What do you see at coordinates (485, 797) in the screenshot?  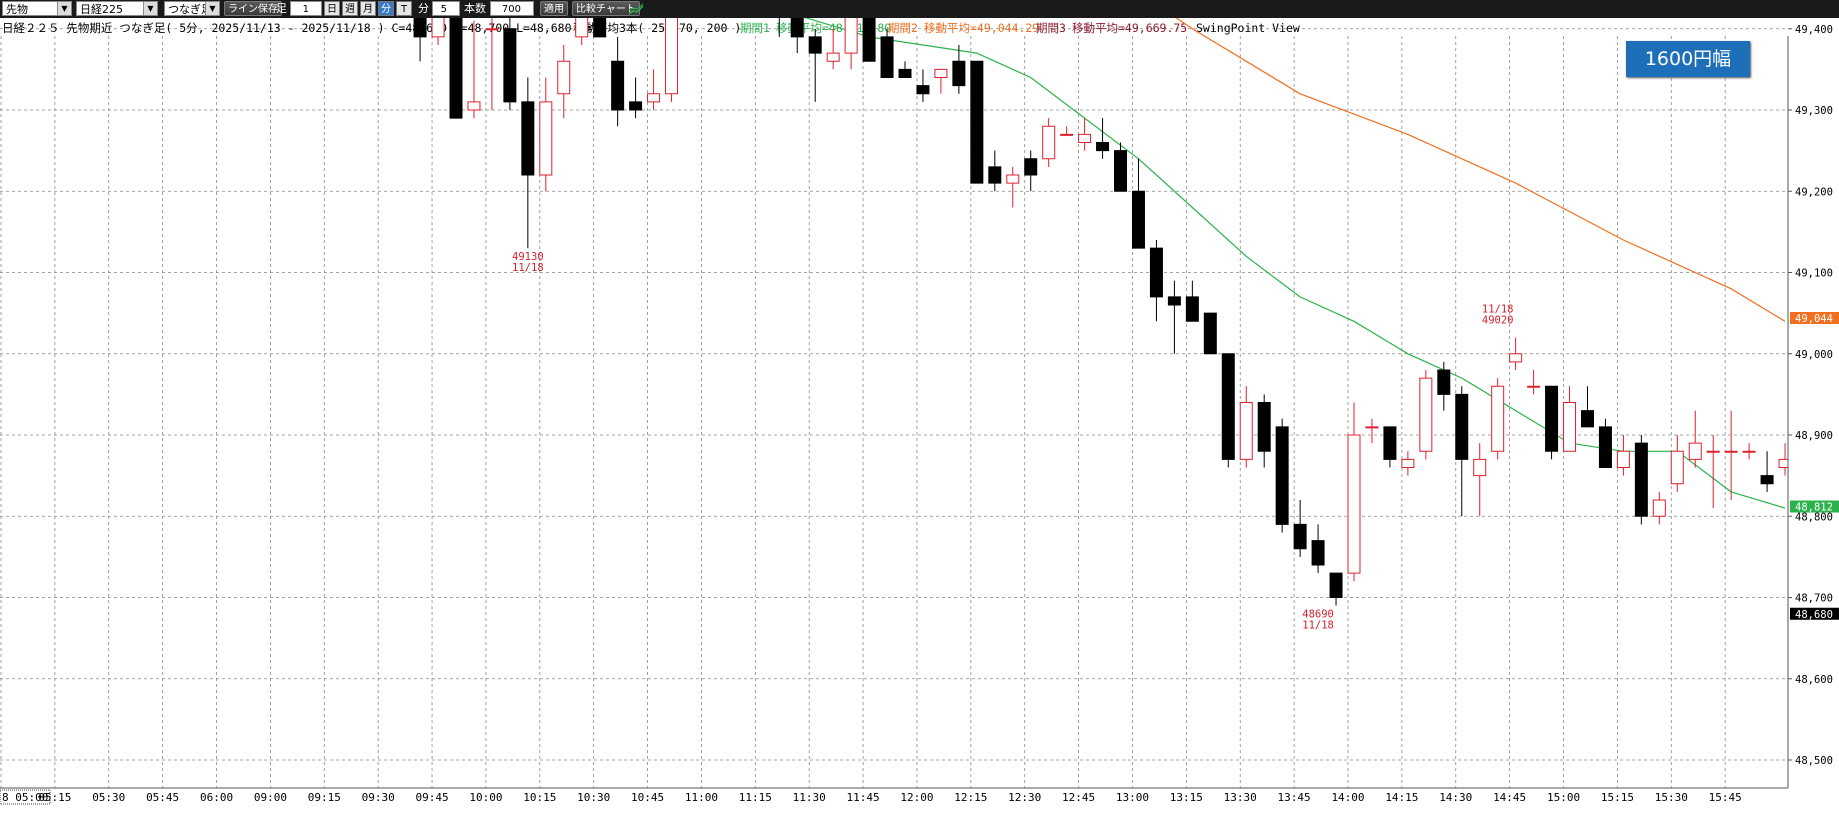 I see `x-tick-label: 10:00` at bounding box center [485, 797].